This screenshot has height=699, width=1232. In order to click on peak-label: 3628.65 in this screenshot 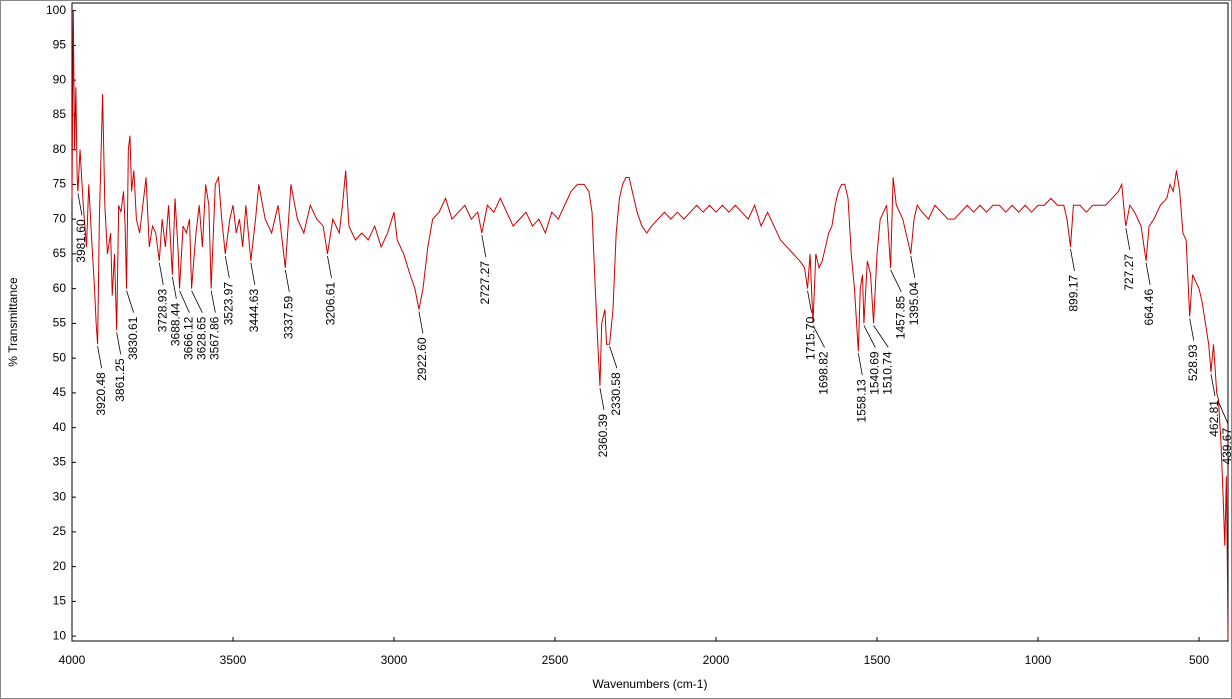, I will do `click(201, 338)`.